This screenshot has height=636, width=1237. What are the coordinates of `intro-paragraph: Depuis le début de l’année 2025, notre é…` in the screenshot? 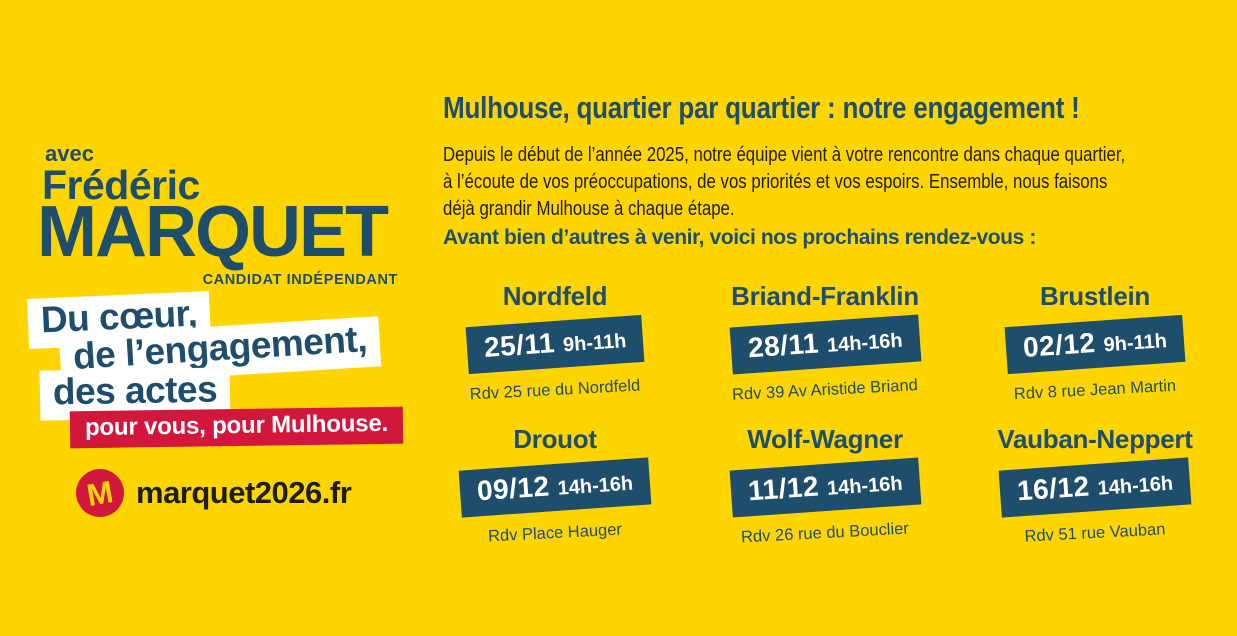 It's located at (784, 181).